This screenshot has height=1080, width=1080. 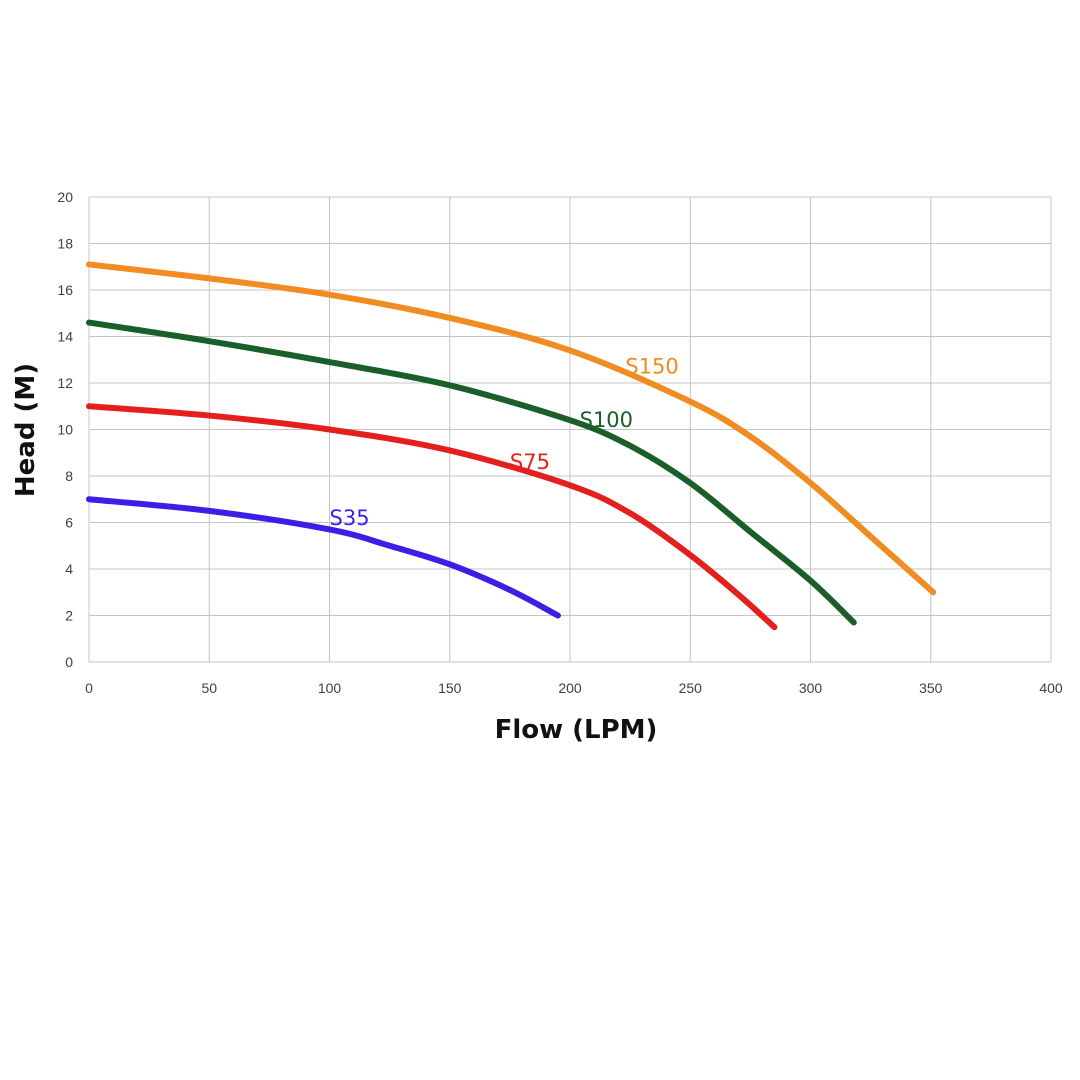 What do you see at coordinates (65, 244) in the screenshot?
I see `y-tick-label: 18` at bounding box center [65, 244].